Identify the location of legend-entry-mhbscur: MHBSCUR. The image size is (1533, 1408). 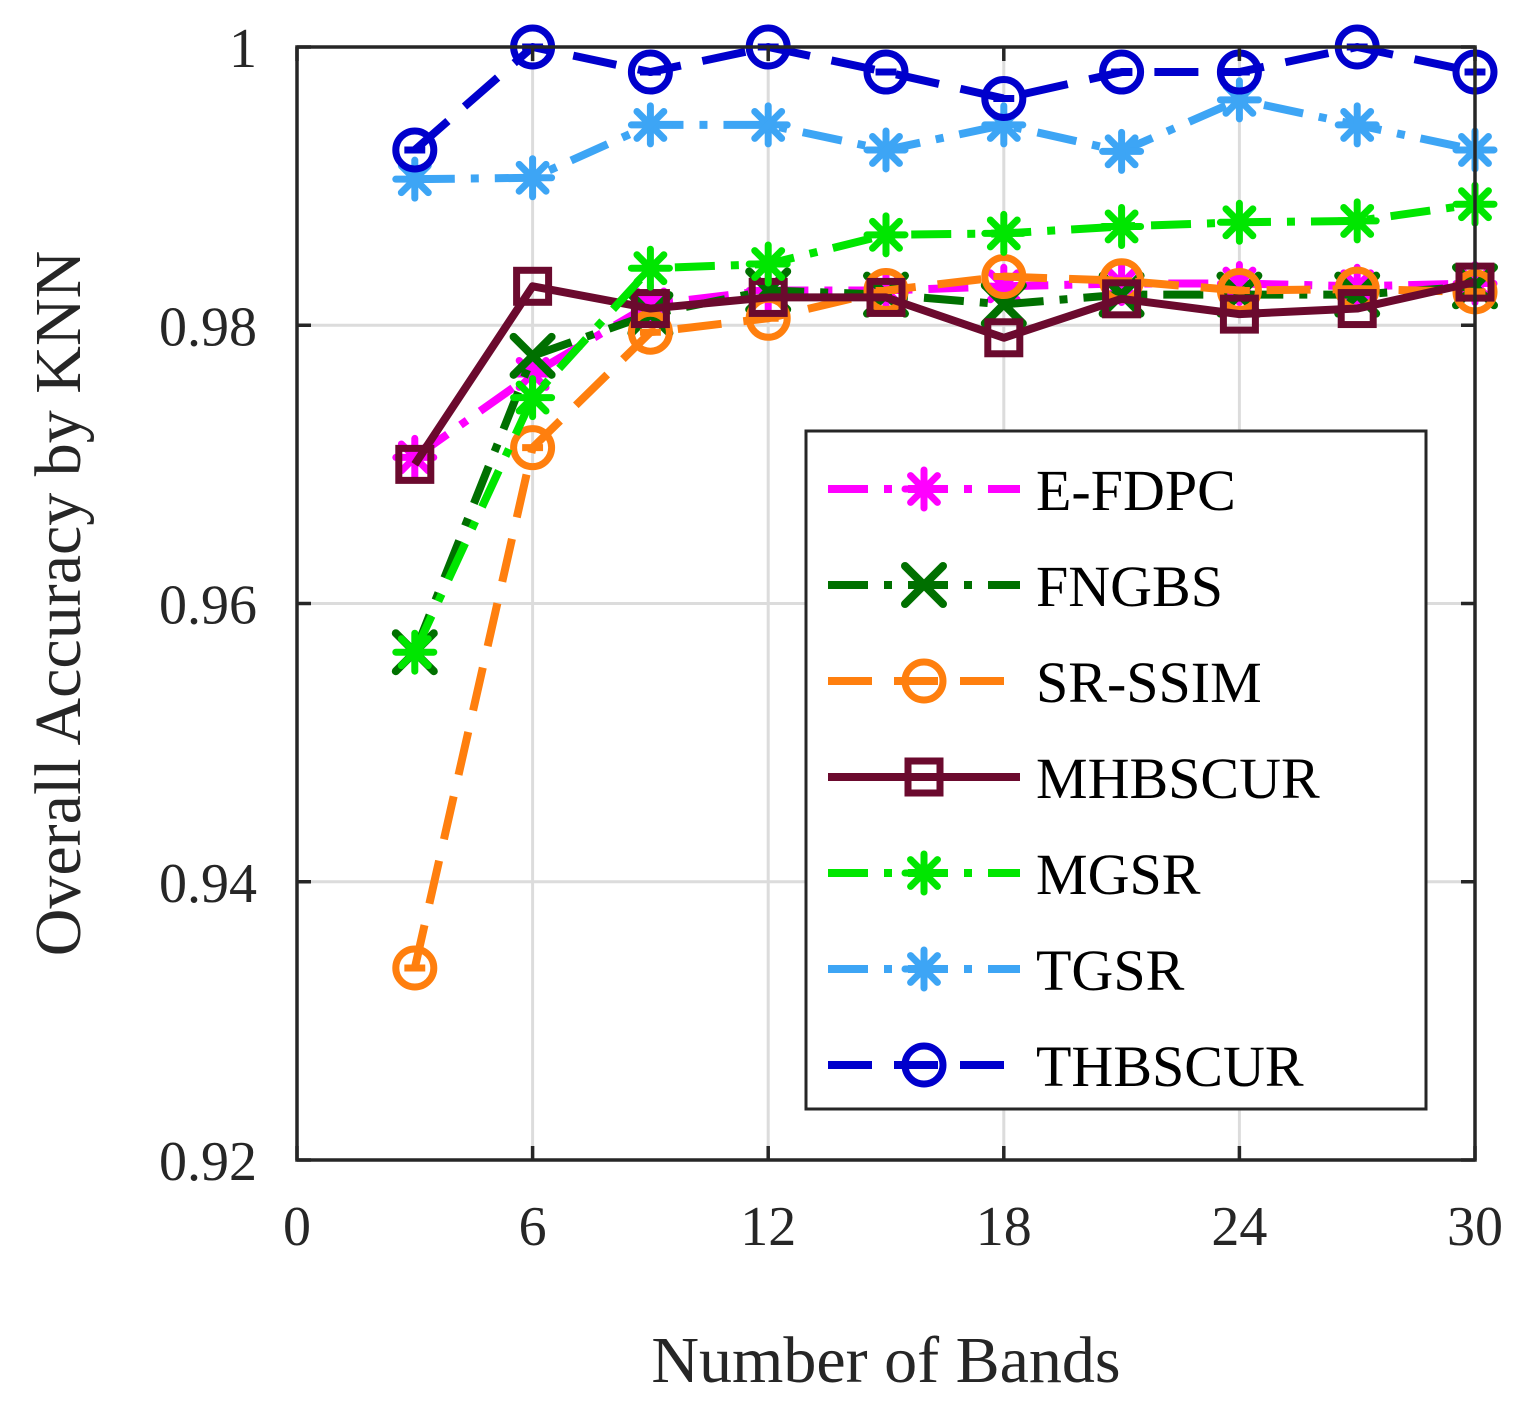
(1074, 778).